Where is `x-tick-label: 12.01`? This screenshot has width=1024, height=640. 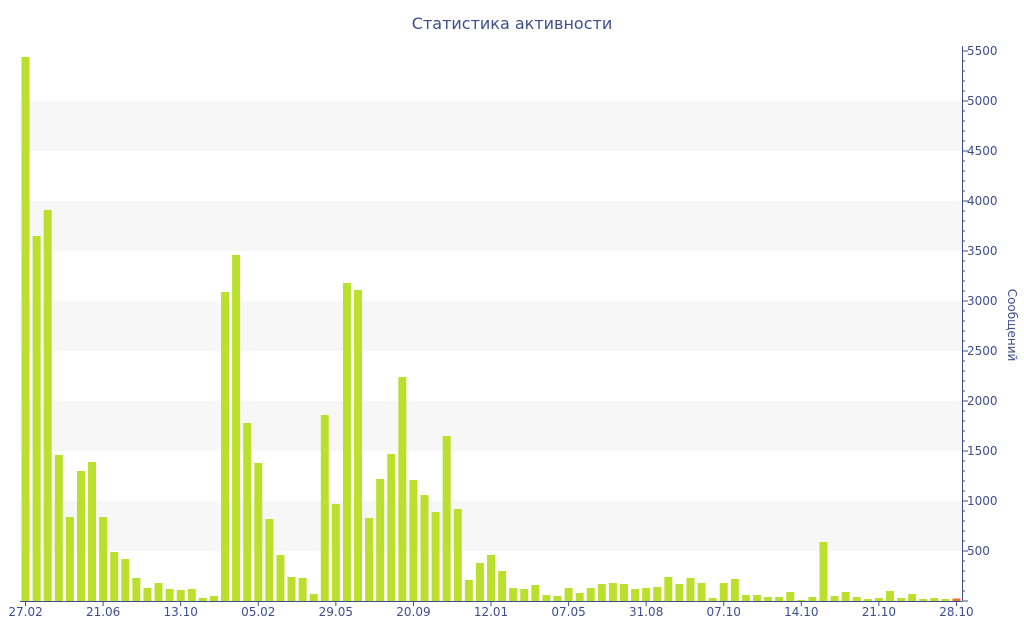 x-tick-label: 12.01 is located at coordinates (491, 612).